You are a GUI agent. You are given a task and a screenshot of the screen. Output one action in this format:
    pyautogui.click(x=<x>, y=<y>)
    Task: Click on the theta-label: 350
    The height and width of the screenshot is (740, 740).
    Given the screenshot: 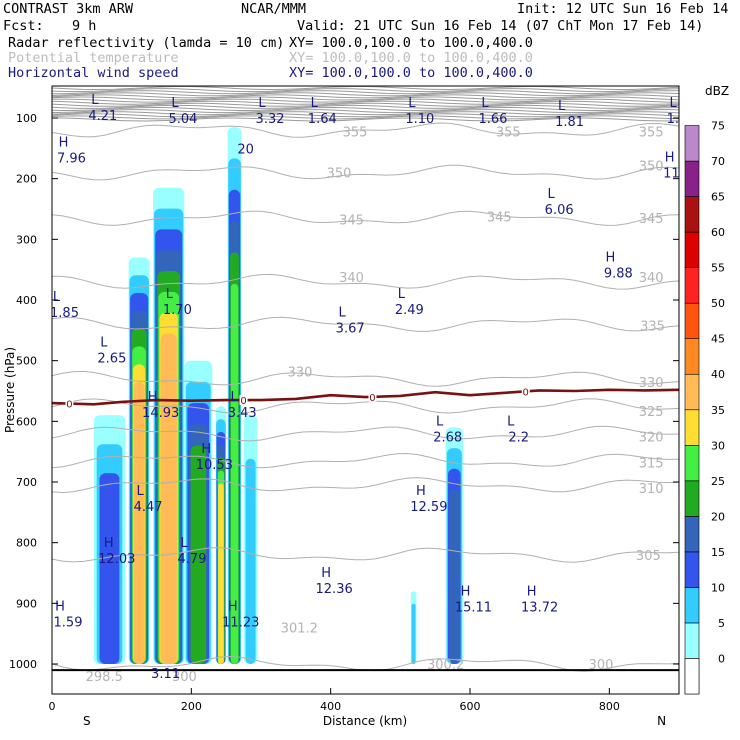 What is the action you would take?
    pyautogui.click(x=651, y=166)
    